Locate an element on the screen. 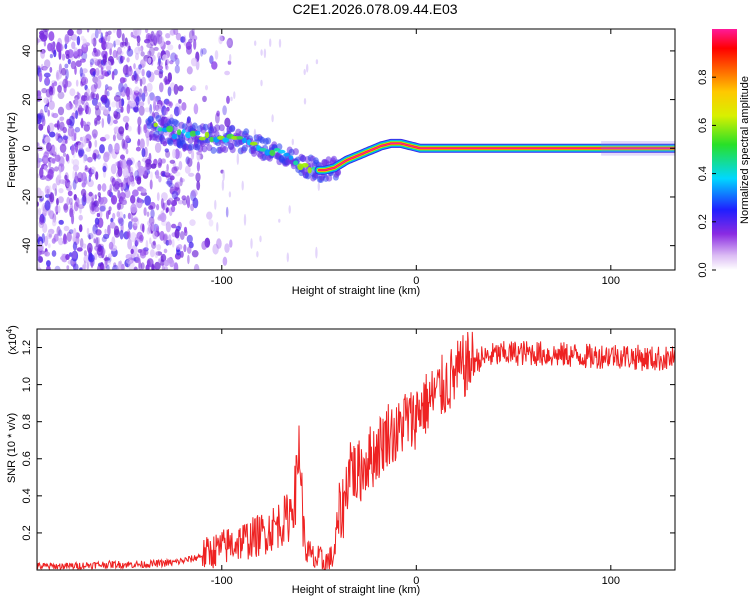  spectrogram-x-tick-label: -100 is located at coordinates (222, 281).